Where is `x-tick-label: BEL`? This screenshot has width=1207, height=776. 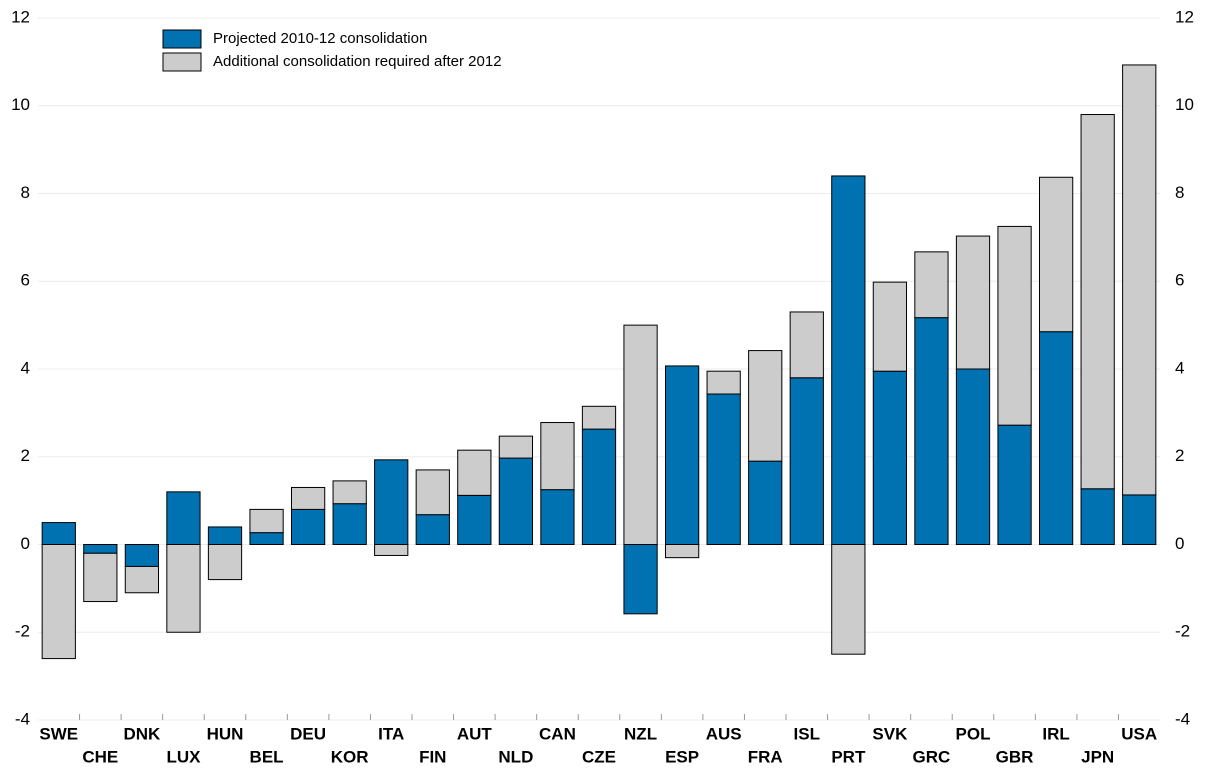 x-tick-label: BEL is located at coordinates (267, 756).